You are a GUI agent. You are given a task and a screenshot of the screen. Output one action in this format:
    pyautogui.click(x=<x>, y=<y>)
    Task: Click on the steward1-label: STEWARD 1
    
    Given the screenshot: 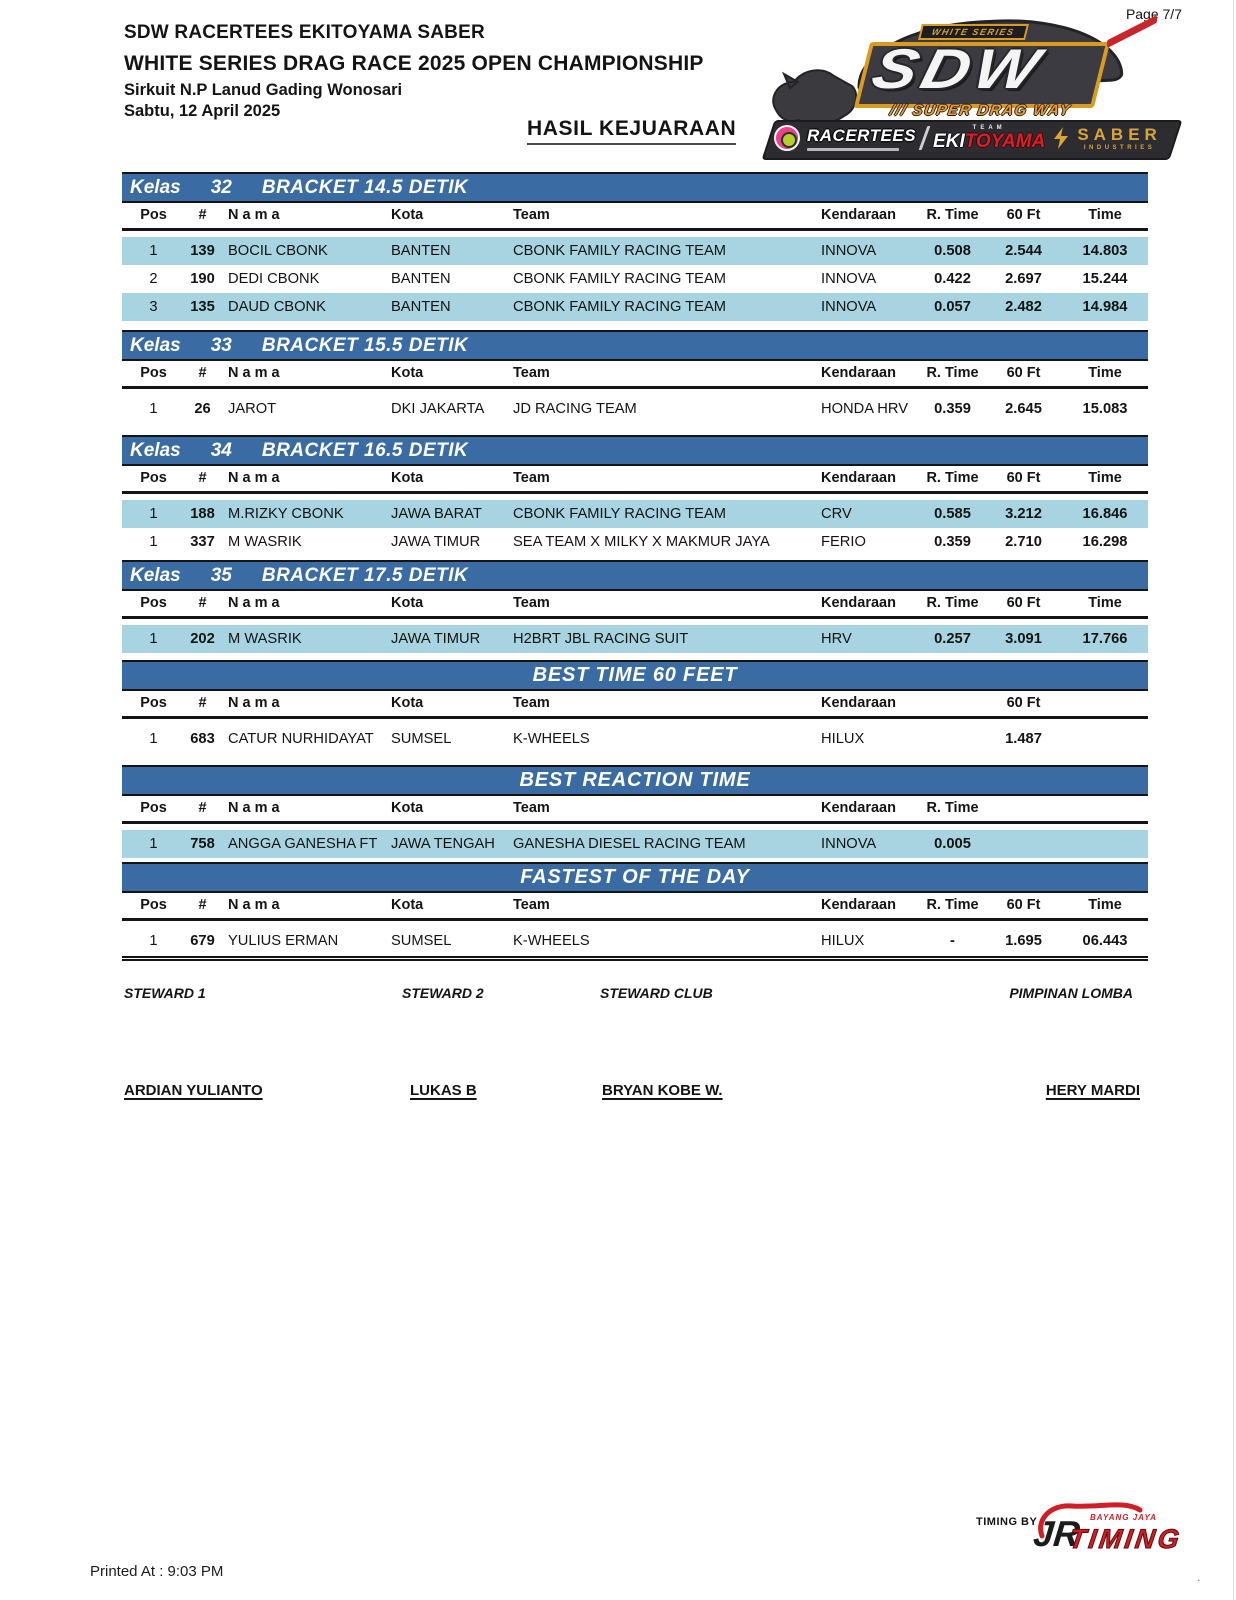 What is the action you would take?
    pyautogui.click(x=165, y=993)
    